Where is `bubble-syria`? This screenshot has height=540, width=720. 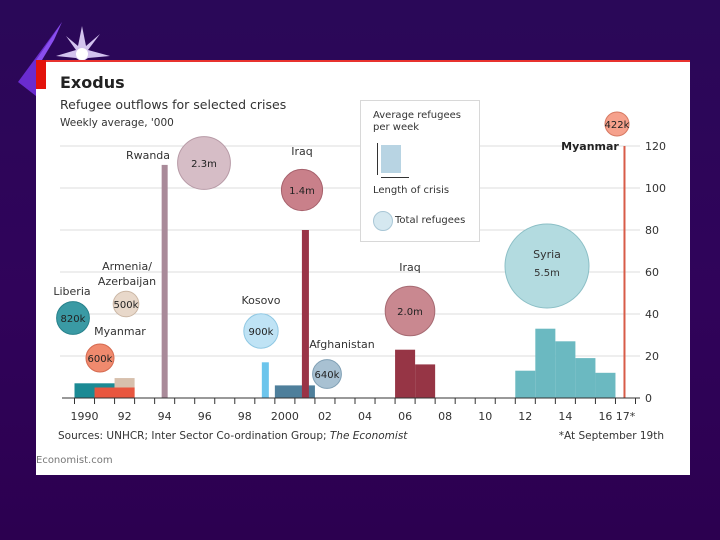
bubble-syria is located at coordinates (547, 266).